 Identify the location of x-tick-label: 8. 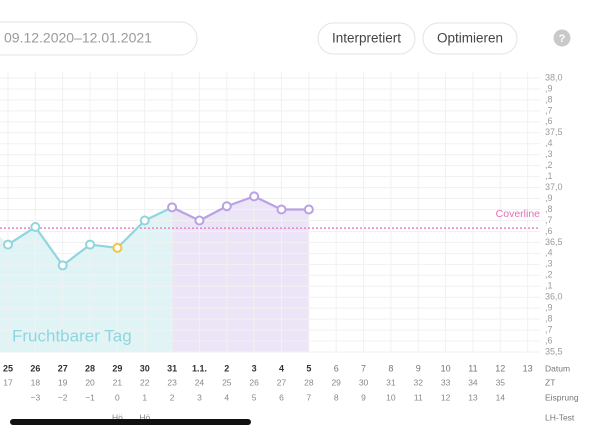
(390, 368).